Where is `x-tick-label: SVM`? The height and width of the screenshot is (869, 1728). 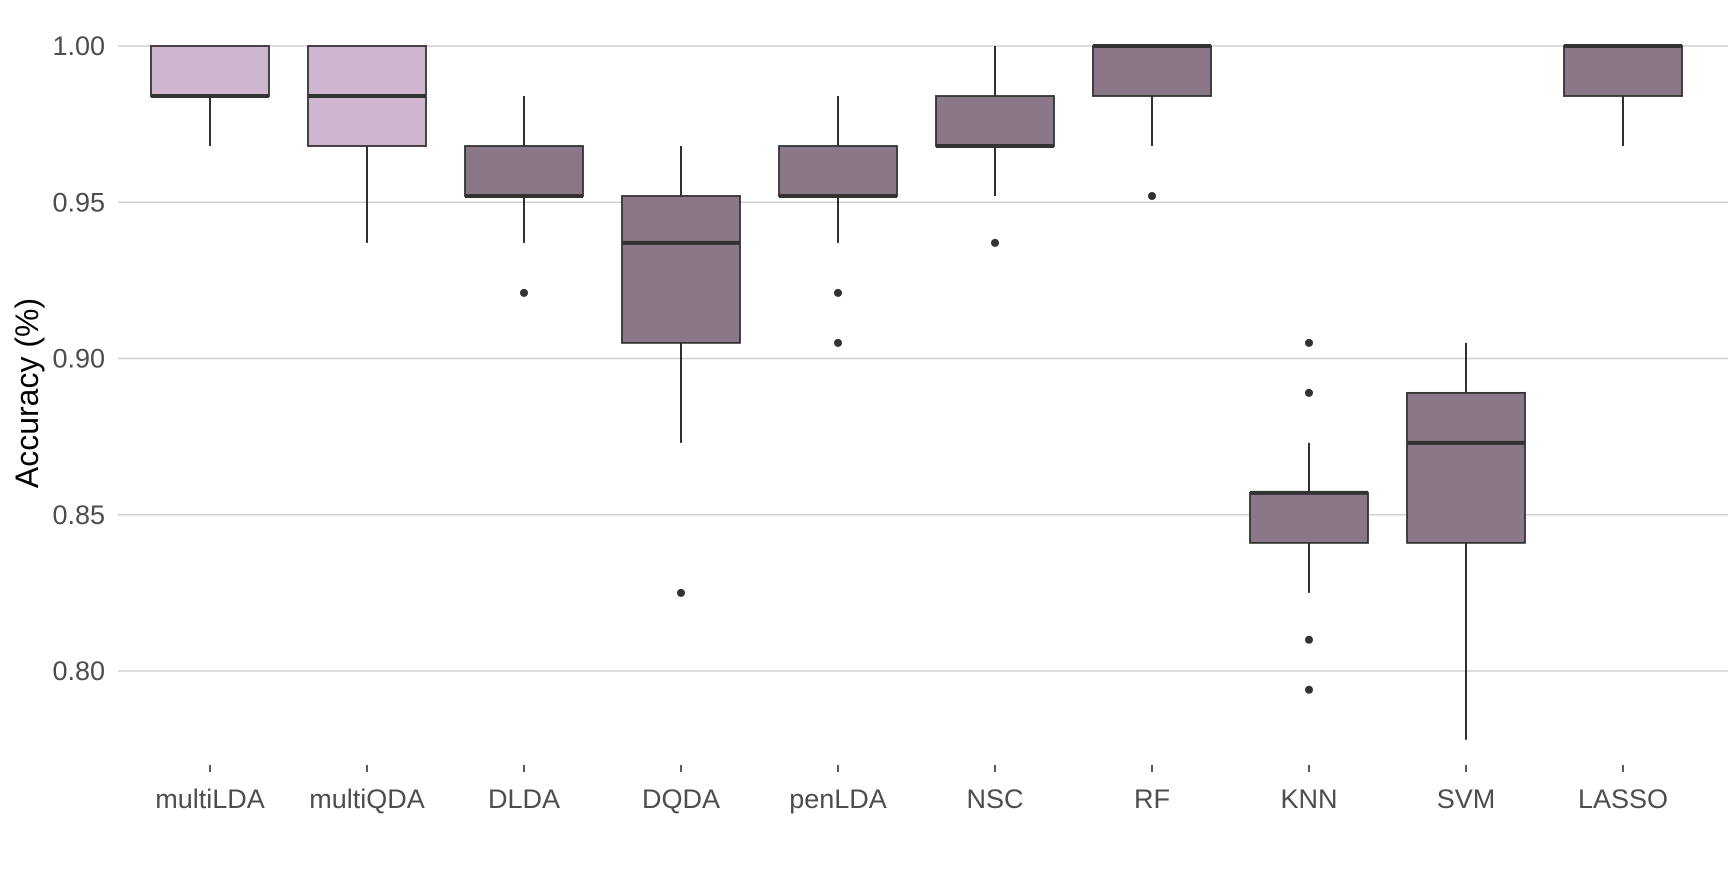
x-tick-label: SVM is located at coordinates (1466, 799).